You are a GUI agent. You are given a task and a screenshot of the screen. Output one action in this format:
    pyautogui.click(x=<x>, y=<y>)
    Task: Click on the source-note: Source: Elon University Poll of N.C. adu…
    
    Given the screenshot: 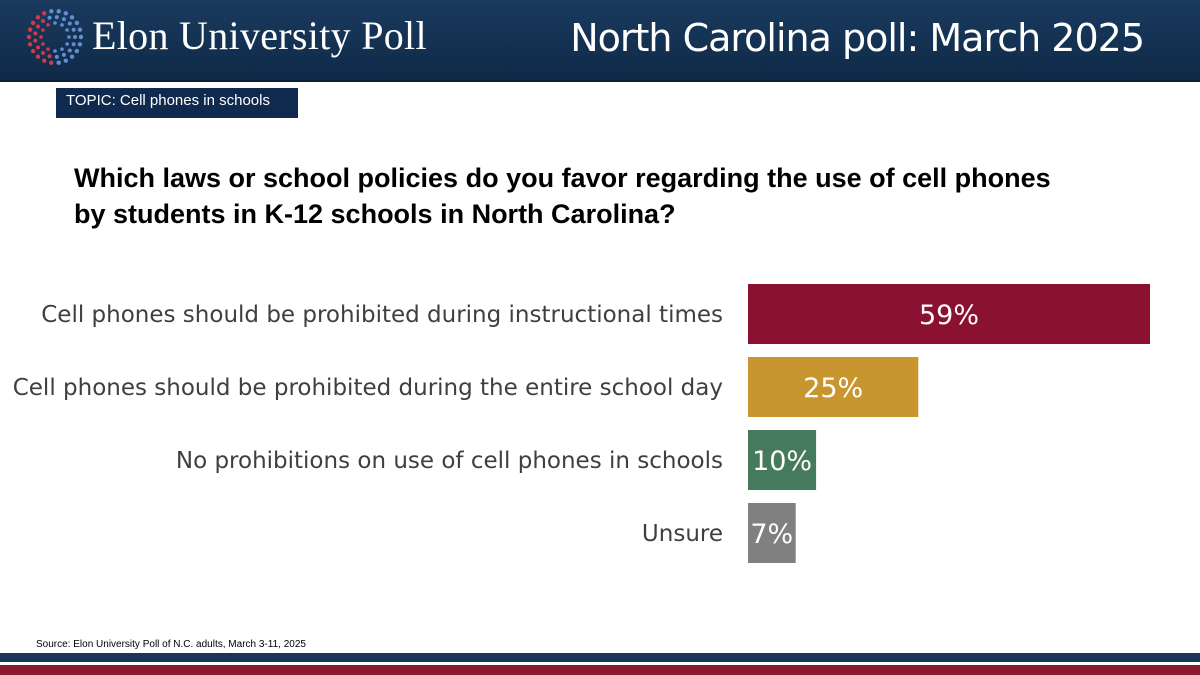 What is the action you would take?
    pyautogui.click(x=171, y=644)
    